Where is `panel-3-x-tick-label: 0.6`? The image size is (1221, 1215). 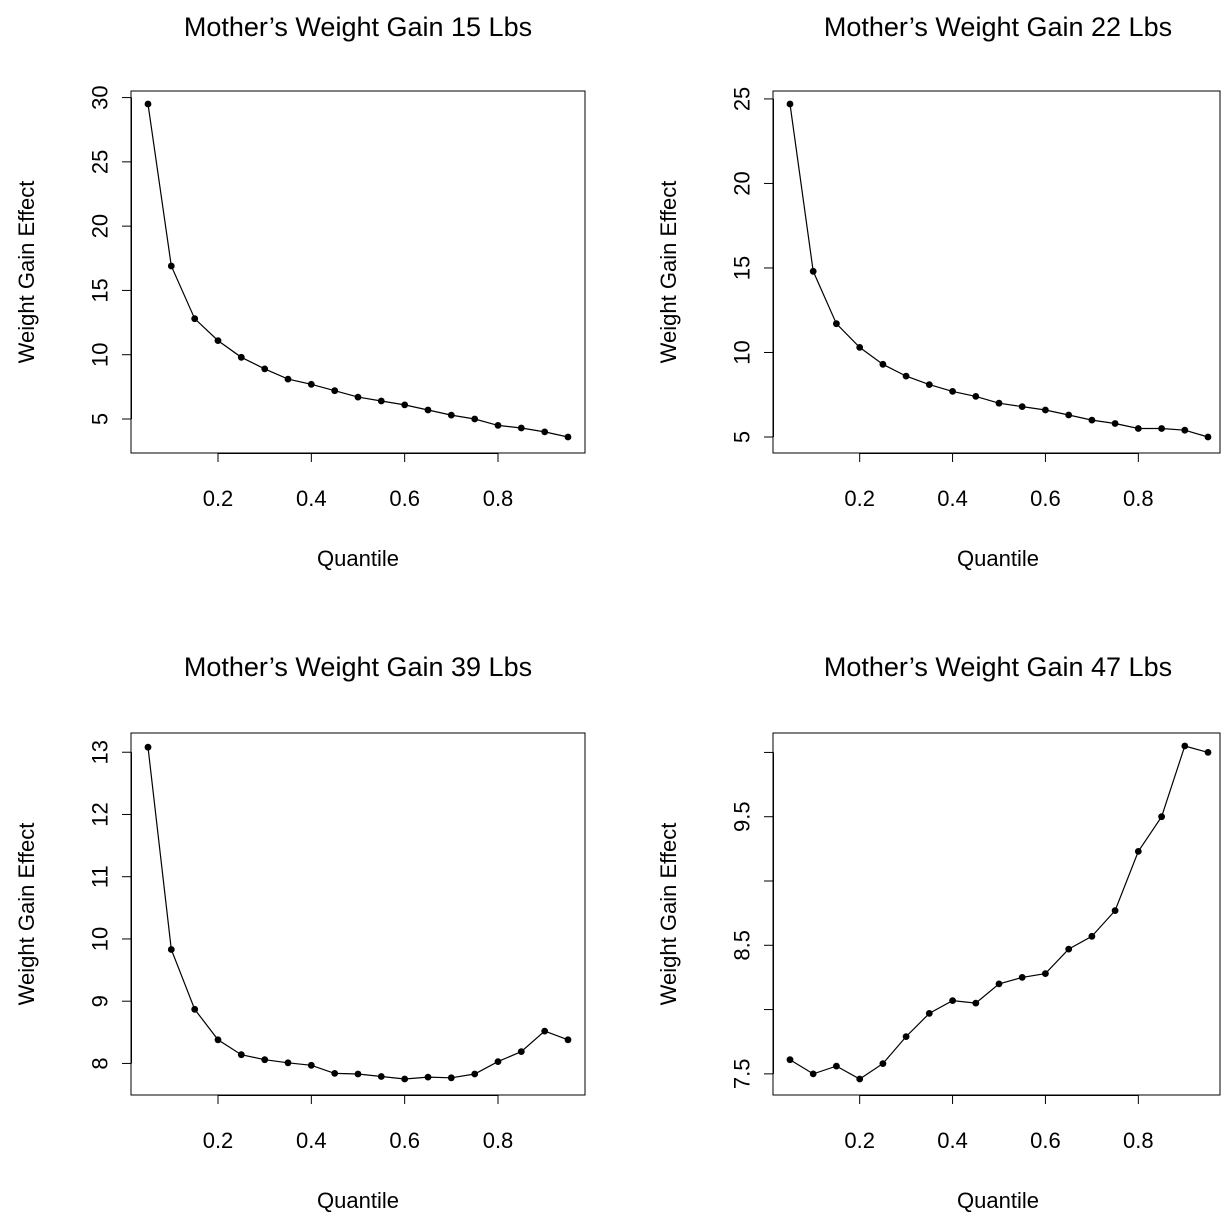 panel-3-x-tick-label: 0.6 is located at coordinates (404, 1140).